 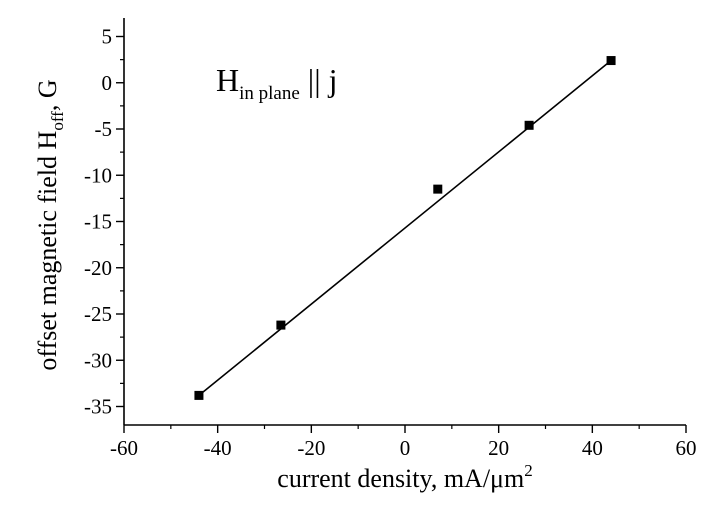 What do you see at coordinates (311, 448) in the screenshot?
I see `x-tick-label: -20` at bounding box center [311, 448].